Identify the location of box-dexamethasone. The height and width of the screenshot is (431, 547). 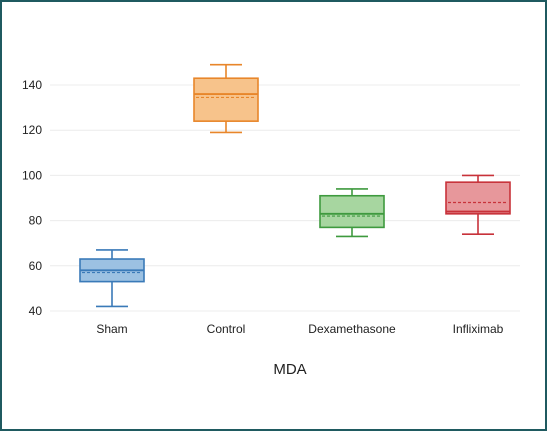
(352, 213).